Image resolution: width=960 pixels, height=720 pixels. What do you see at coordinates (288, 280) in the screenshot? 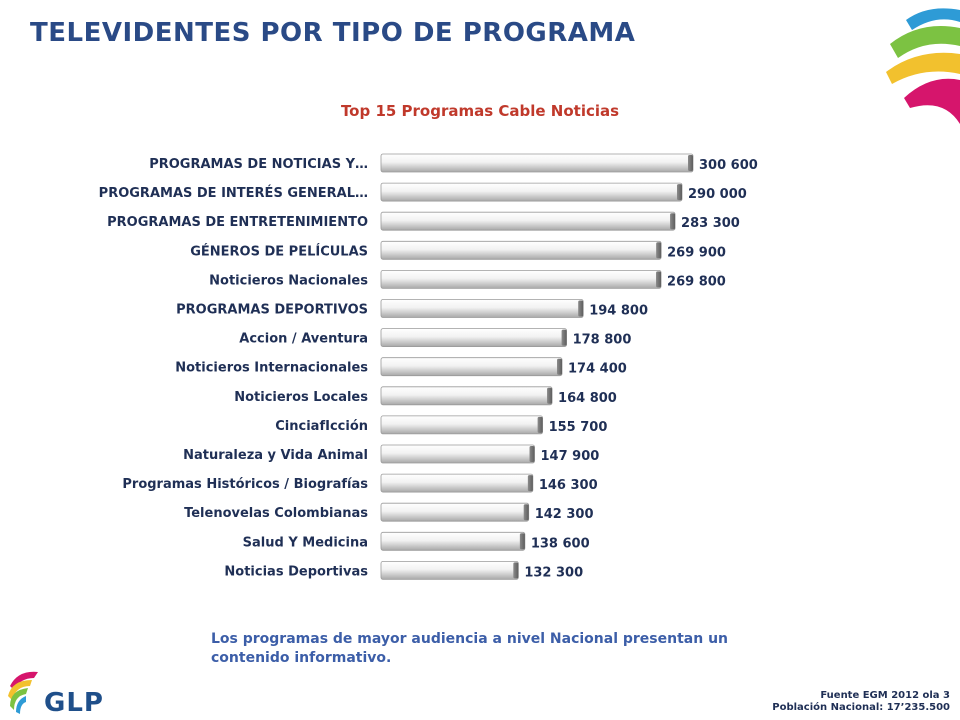
I see `category-label: Noticieros Nacionales` at bounding box center [288, 280].